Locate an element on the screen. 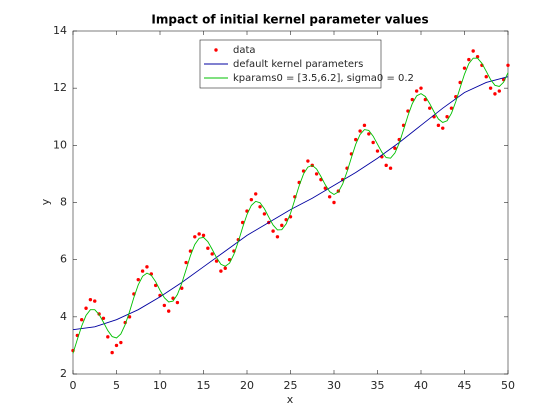 The height and width of the screenshot is (420, 560). x-tick-label: 40 is located at coordinates (421, 385).